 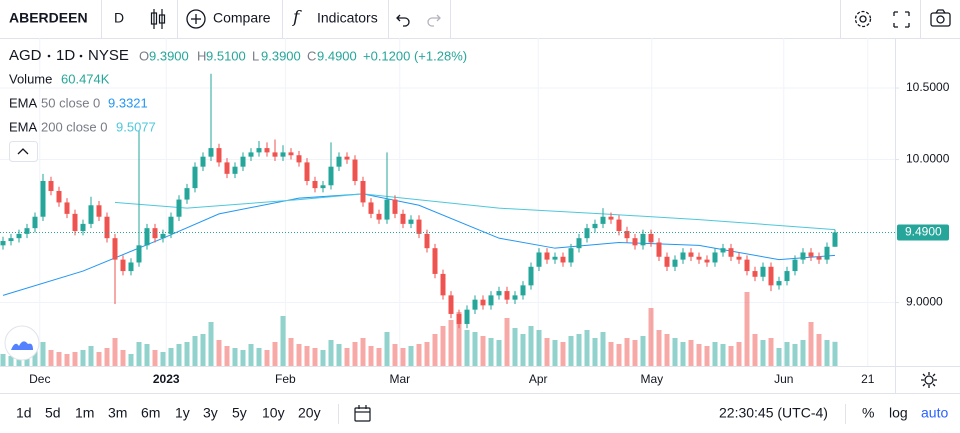 What do you see at coordinates (108, 55) in the screenshot?
I see `legend-exchange: NYSE` at bounding box center [108, 55].